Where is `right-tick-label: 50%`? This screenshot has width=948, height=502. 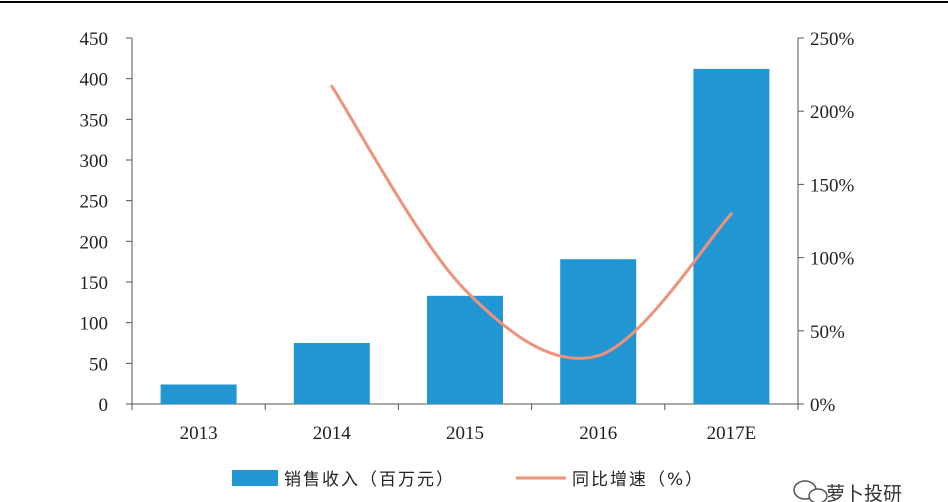
right-tick-label: 50% is located at coordinates (827, 332).